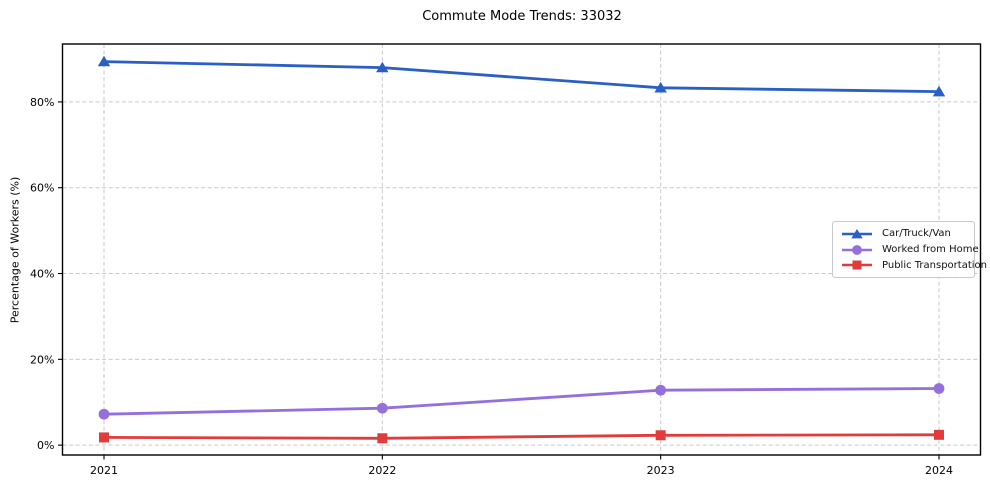 The image size is (990, 490). I want to click on legend-label-worked-from-home: Worked from Home, so click(930, 249).